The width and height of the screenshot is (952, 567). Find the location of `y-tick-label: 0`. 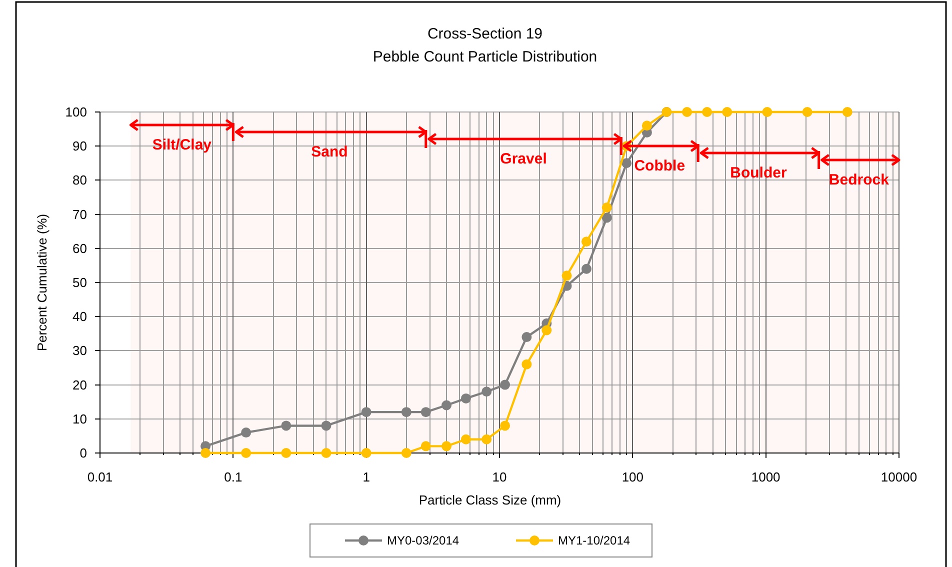

y-tick-label: 0 is located at coordinates (83, 453).